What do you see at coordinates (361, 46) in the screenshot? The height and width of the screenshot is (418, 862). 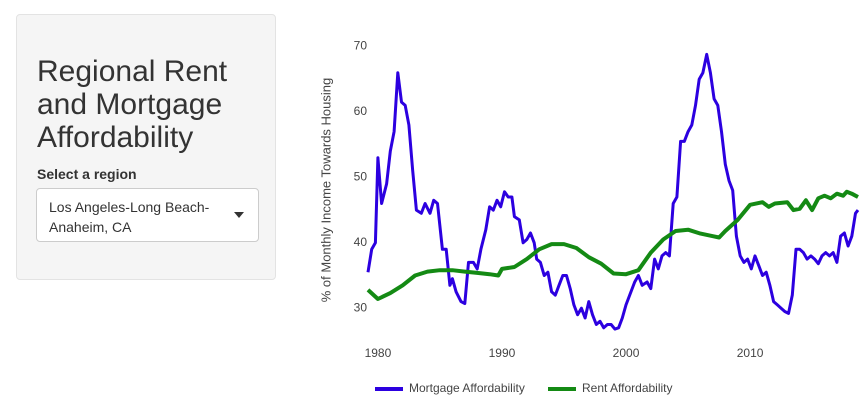 I see `y-tick-label: 70` at bounding box center [361, 46].